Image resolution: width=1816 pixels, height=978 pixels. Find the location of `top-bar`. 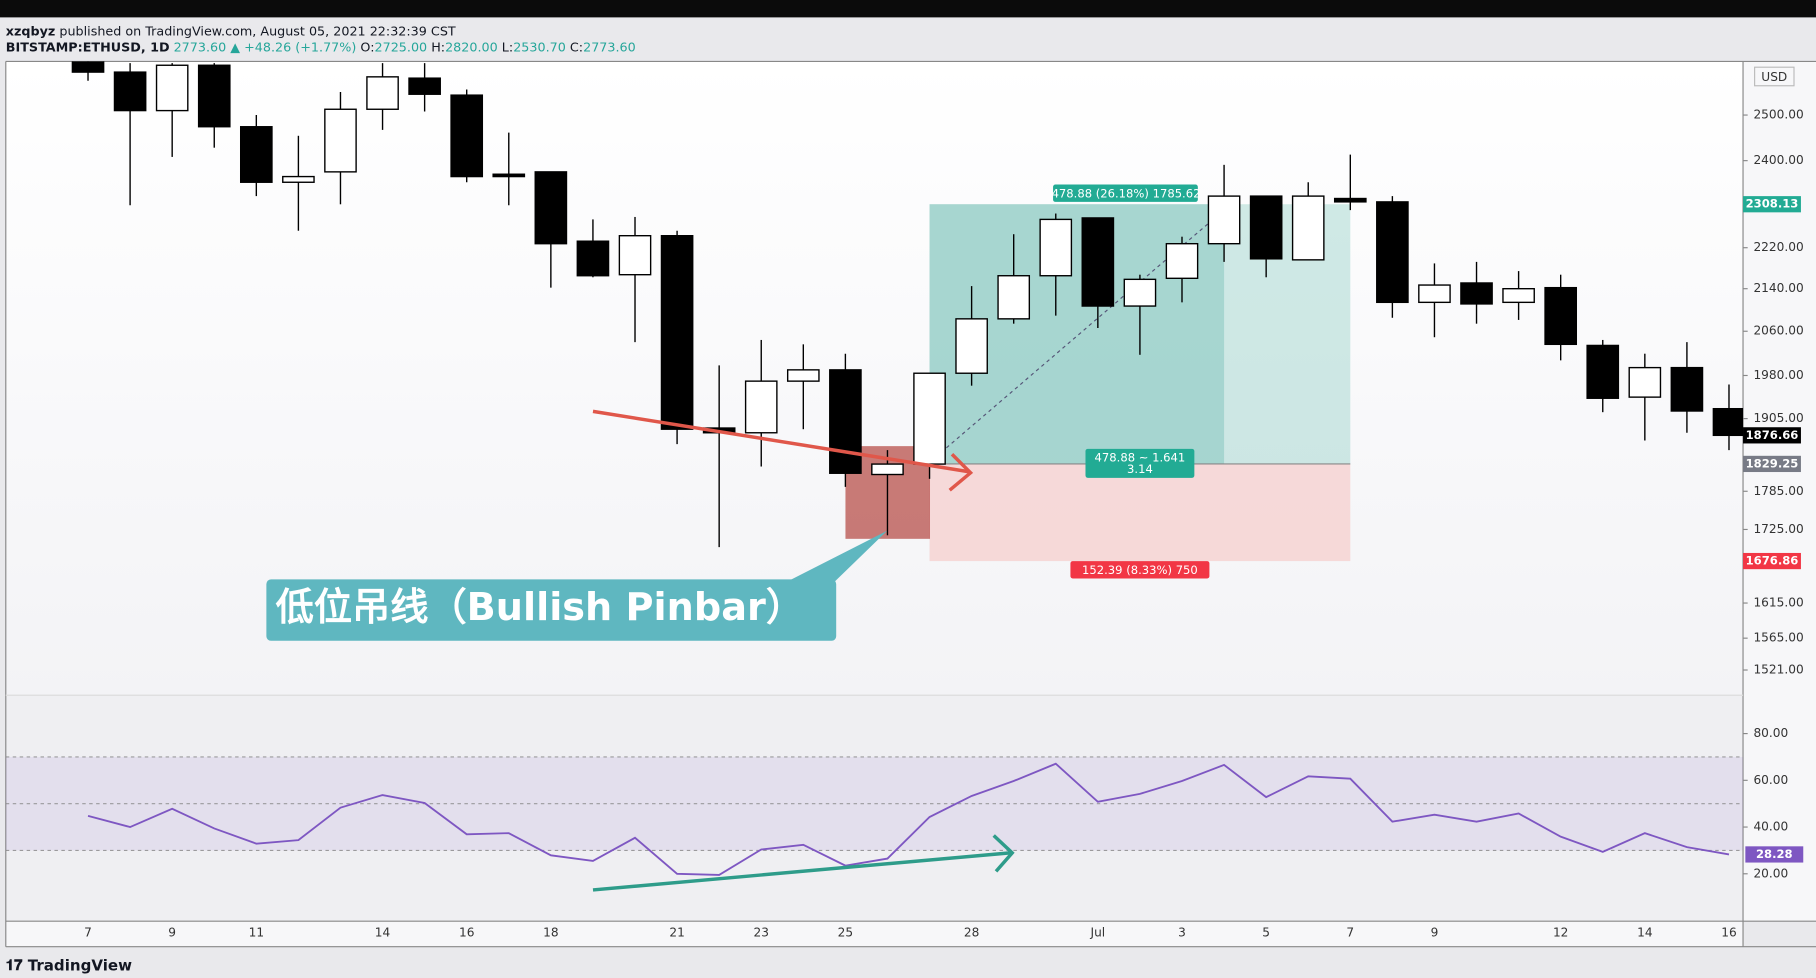

top-bar is located at coordinates (908, 9).